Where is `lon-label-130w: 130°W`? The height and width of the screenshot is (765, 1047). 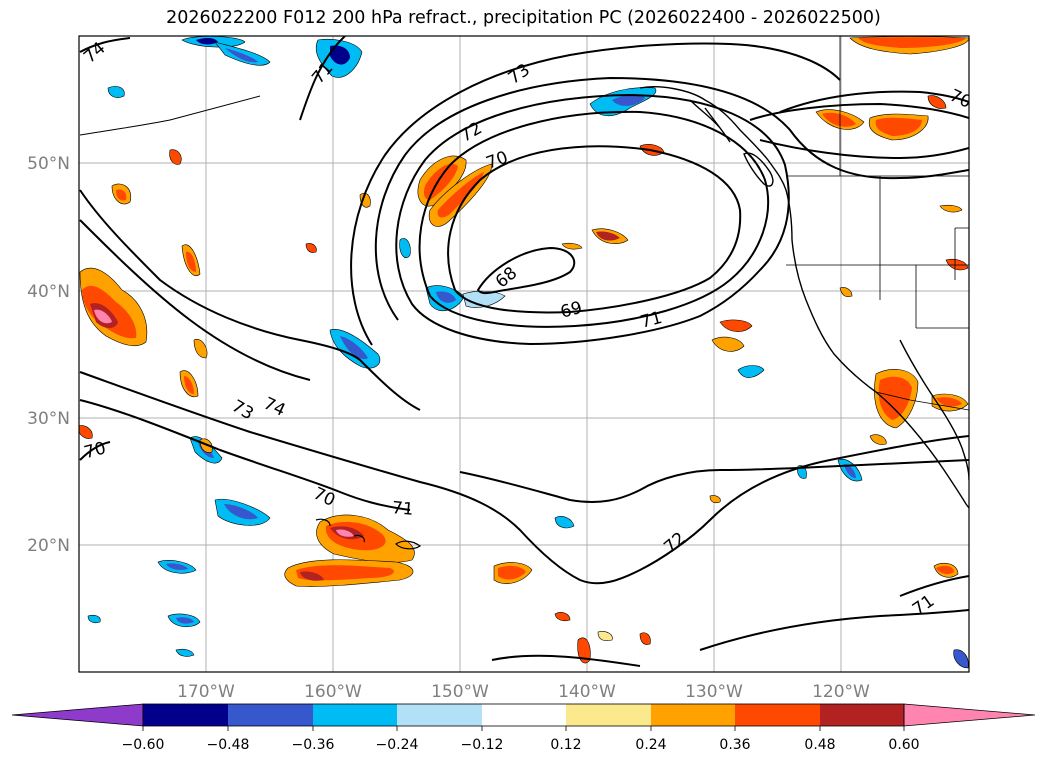
lon-label-130w: 130°W is located at coordinates (714, 692).